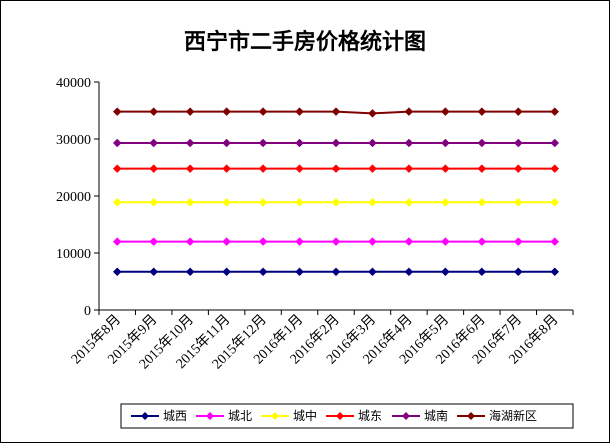 The image size is (610, 443). What do you see at coordinates (305, 415) in the screenshot?
I see `legend-label: 城中` at bounding box center [305, 415].